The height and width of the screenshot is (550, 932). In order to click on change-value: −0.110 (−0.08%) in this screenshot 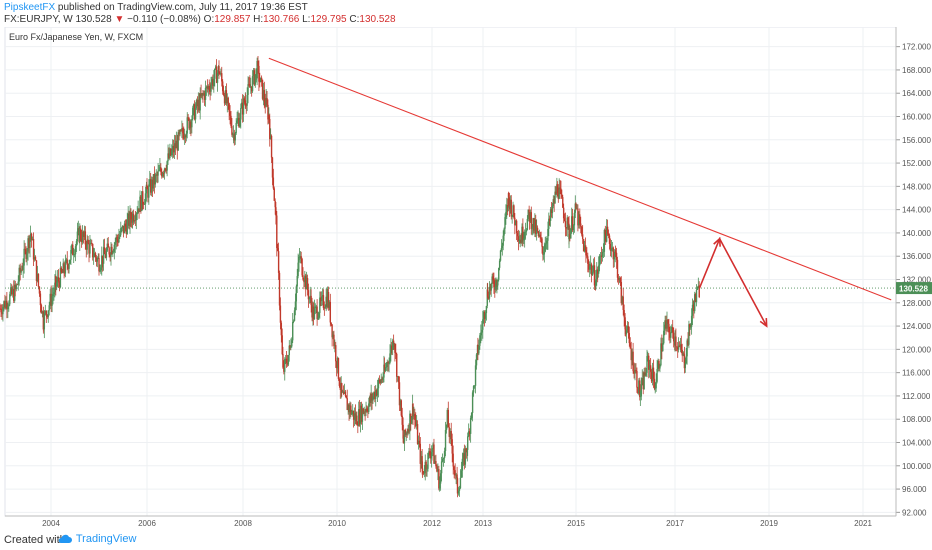, I will do `click(164, 19)`.